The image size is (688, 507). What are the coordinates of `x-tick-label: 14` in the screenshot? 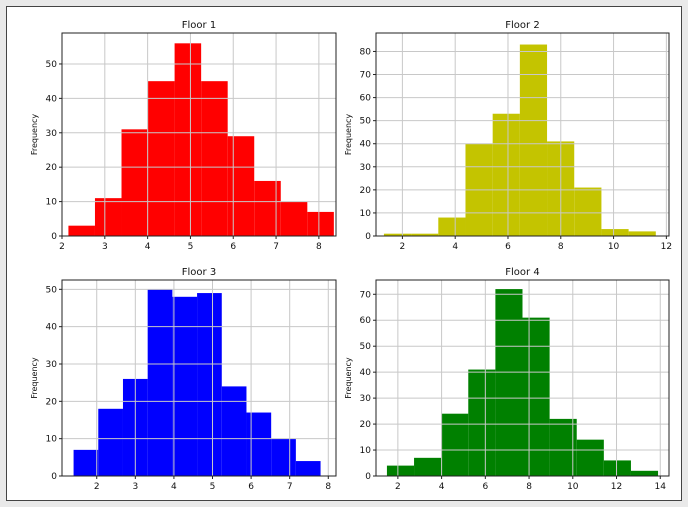 It's located at (661, 487).